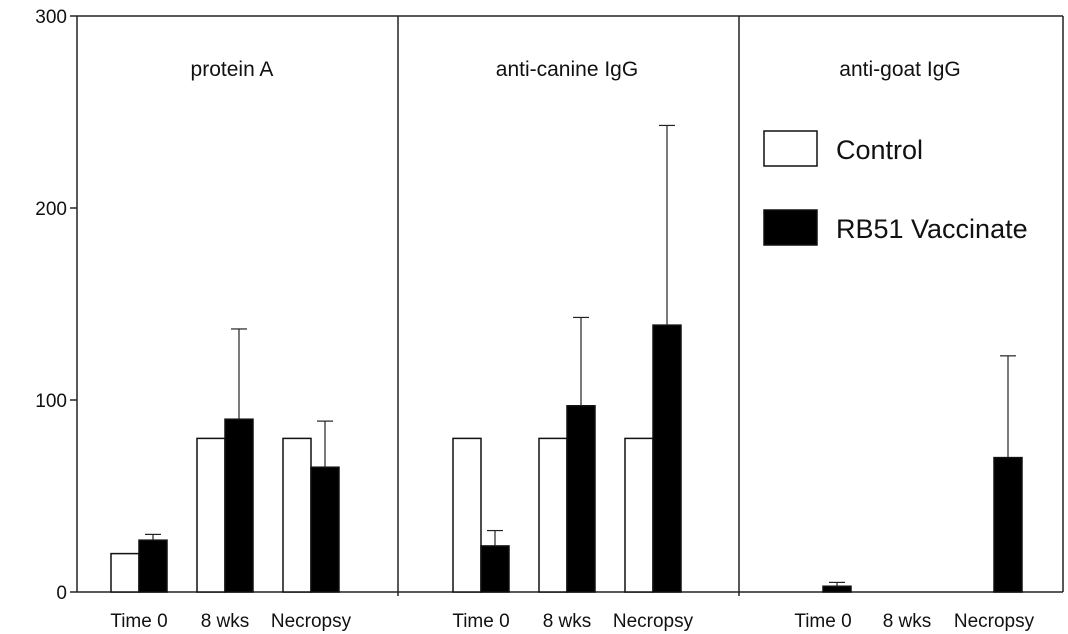  What do you see at coordinates (790, 227) in the screenshot?
I see `legend-swatch-vaccinate` at bounding box center [790, 227].